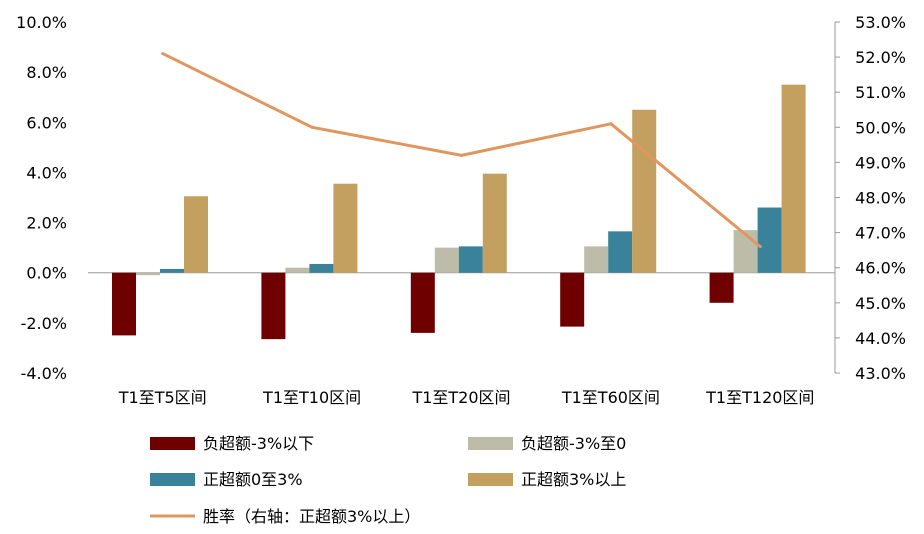  I want to click on left-y-axis: -4.0% -2.0% 0.0% 2.0% 4.0% 6.0% 8.0% 10.0%, so click(41, 198).